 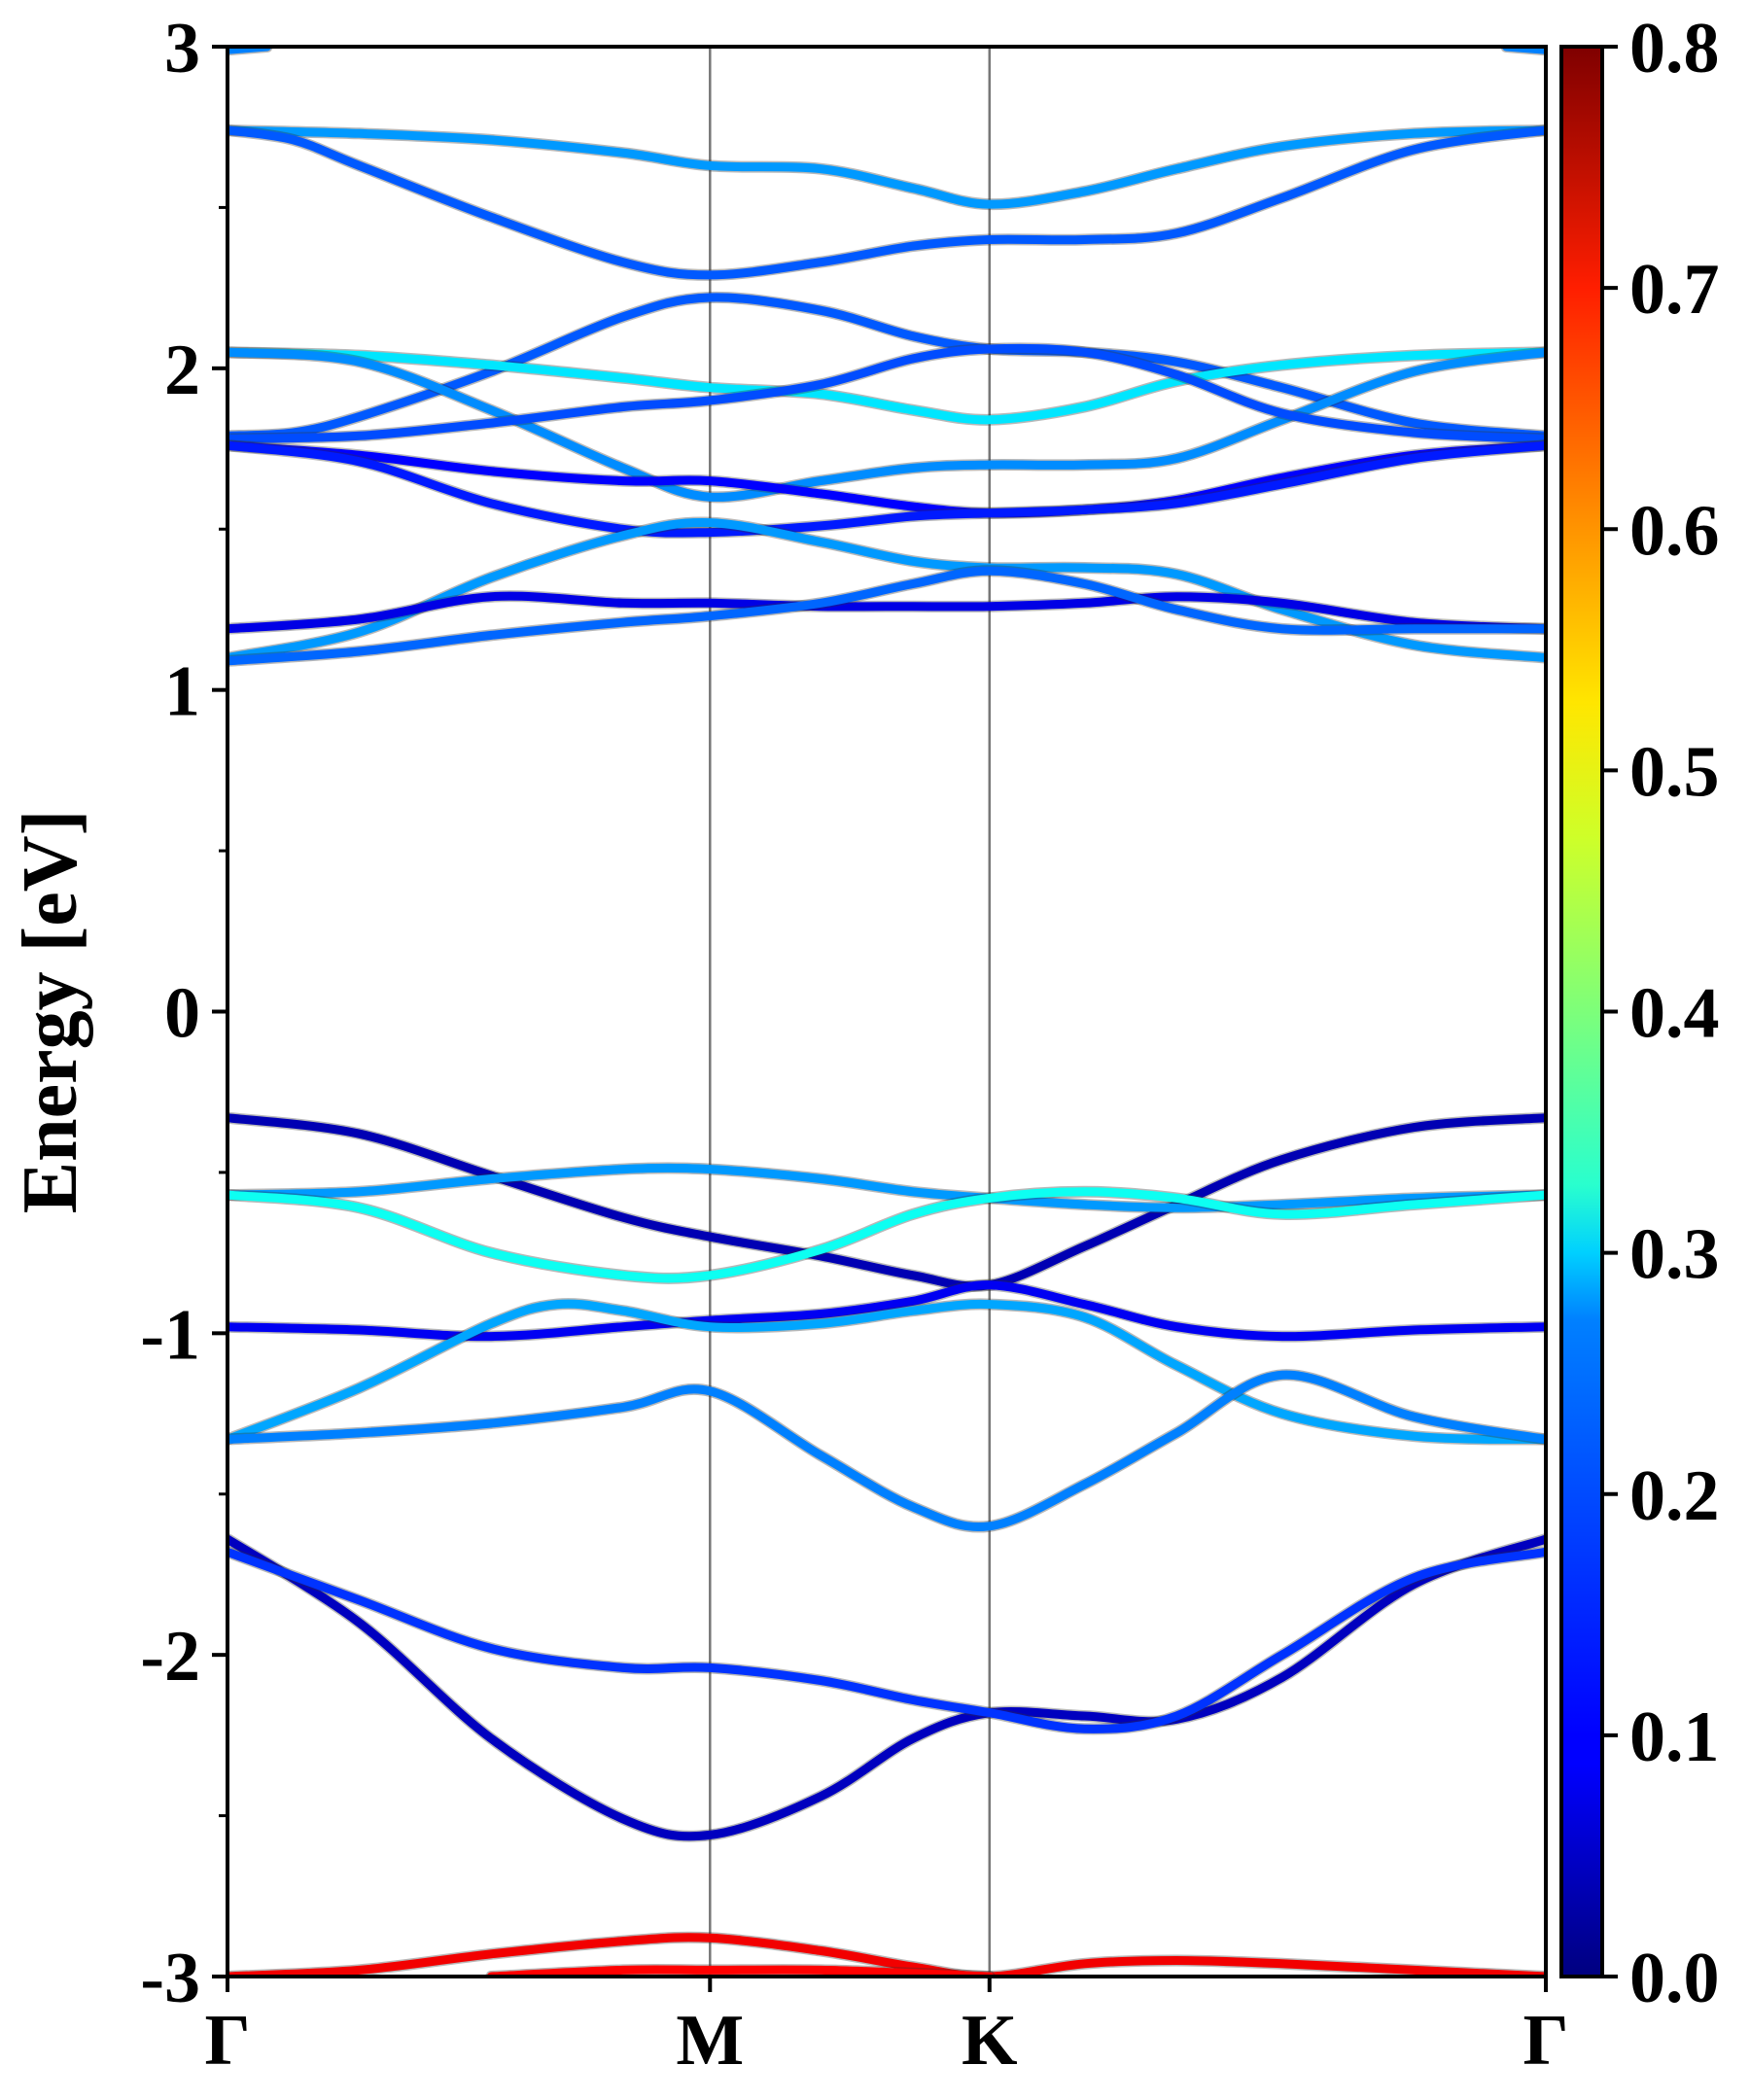 I want to click on colorbar-tick-label: 0.2, so click(x=1674, y=1496).